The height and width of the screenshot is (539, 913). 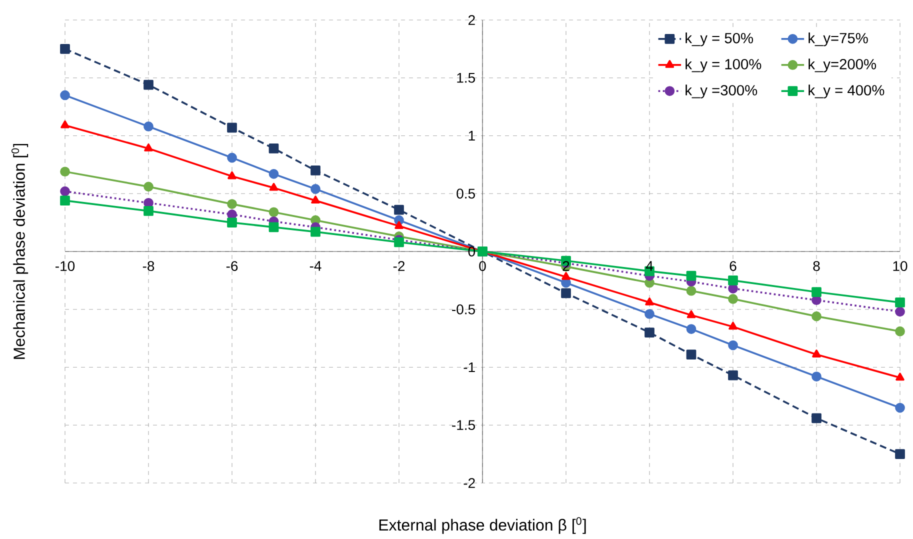 I want to click on x-tick-label: 0, so click(x=482, y=266).